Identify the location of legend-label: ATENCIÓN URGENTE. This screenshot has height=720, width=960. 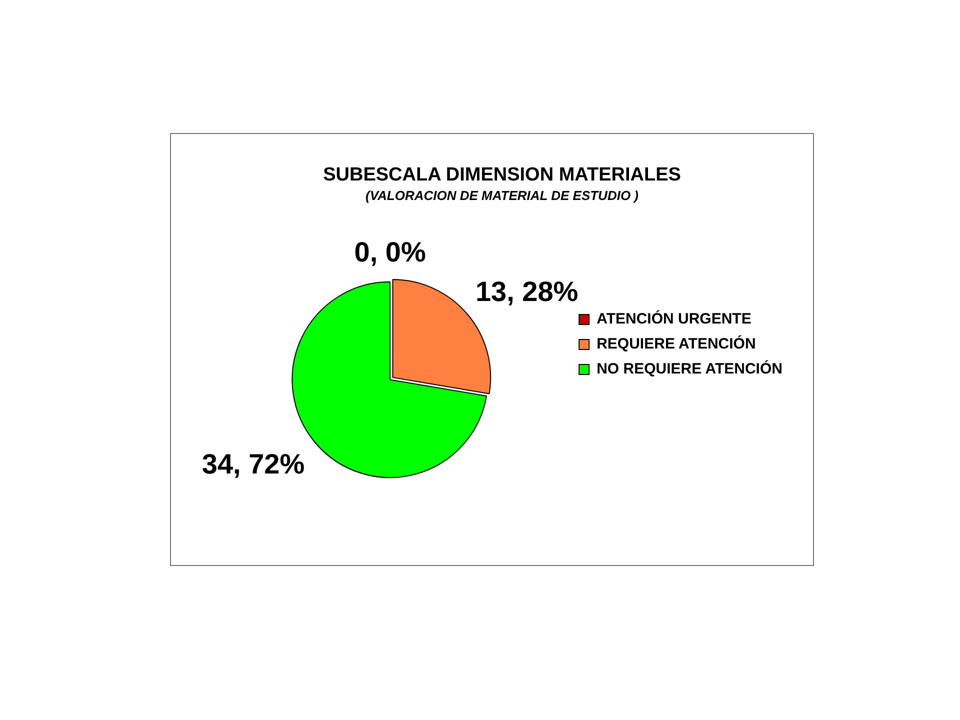
(674, 319).